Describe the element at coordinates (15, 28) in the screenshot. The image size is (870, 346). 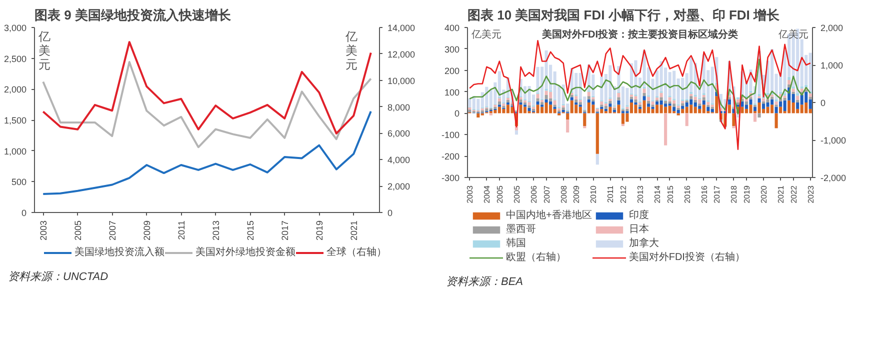
I see `y-tick-label: 3,000` at that location.